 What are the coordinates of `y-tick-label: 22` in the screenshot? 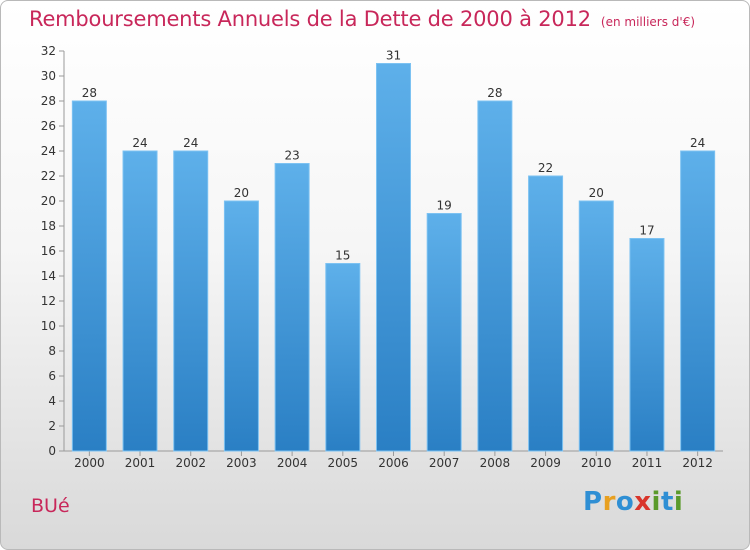 It's located at (48, 176).